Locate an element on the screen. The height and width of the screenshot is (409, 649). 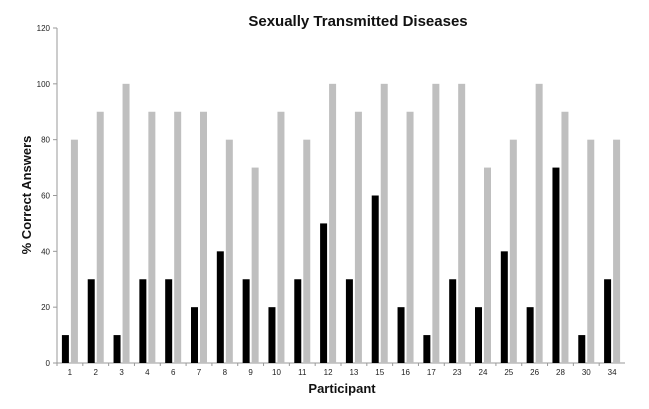
x-tick-label: 12 is located at coordinates (328, 372).